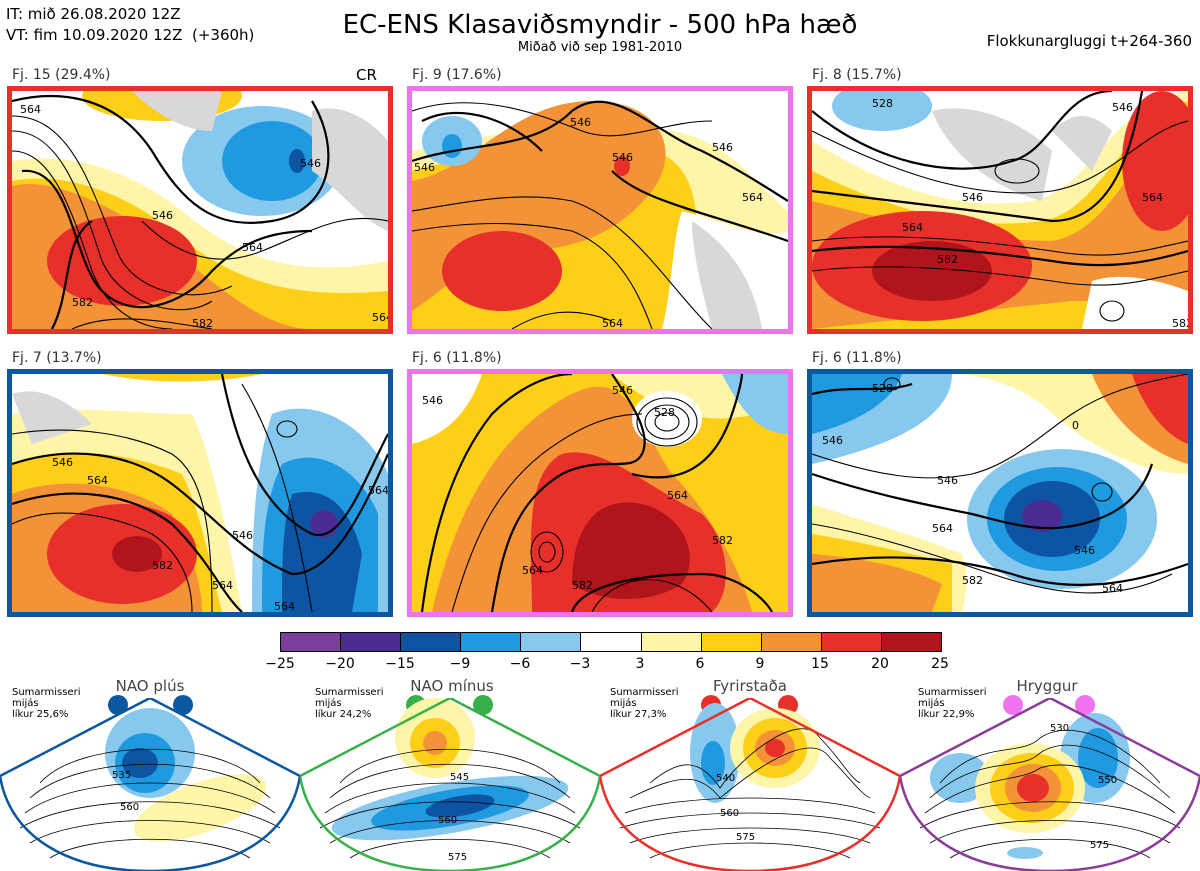 The height and width of the screenshot is (871, 1200). I want to click on colorbar, so click(611, 642).